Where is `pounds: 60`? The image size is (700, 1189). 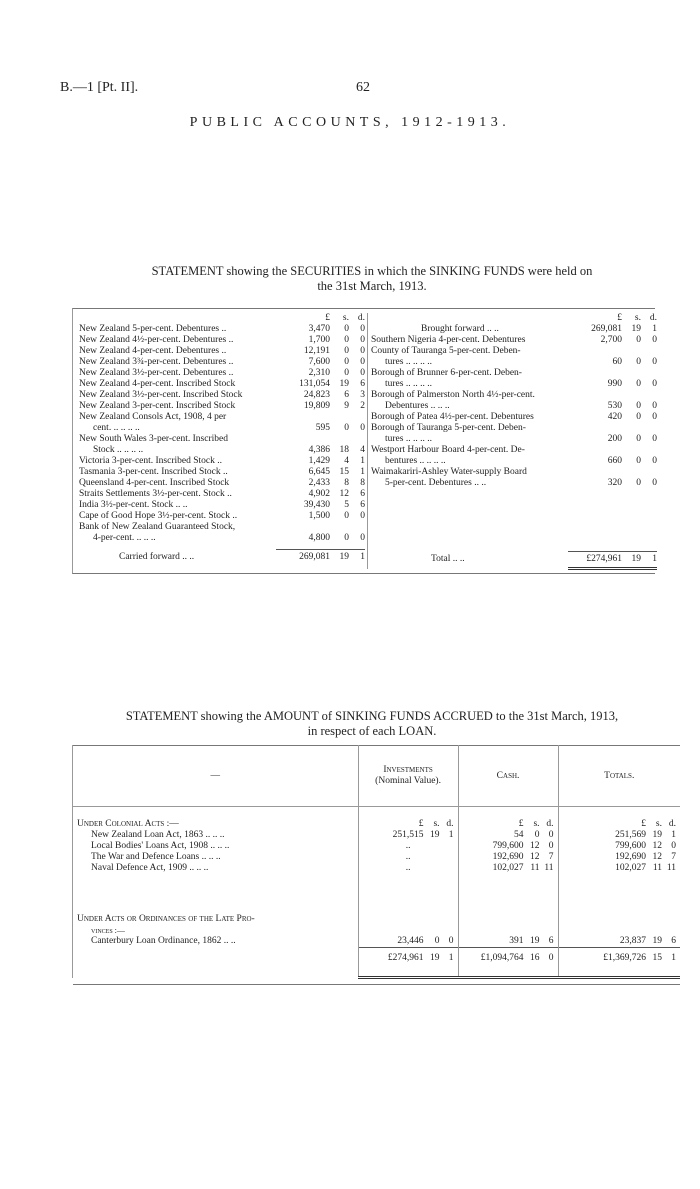 pounds: 60 is located at coordinates (617, 362).